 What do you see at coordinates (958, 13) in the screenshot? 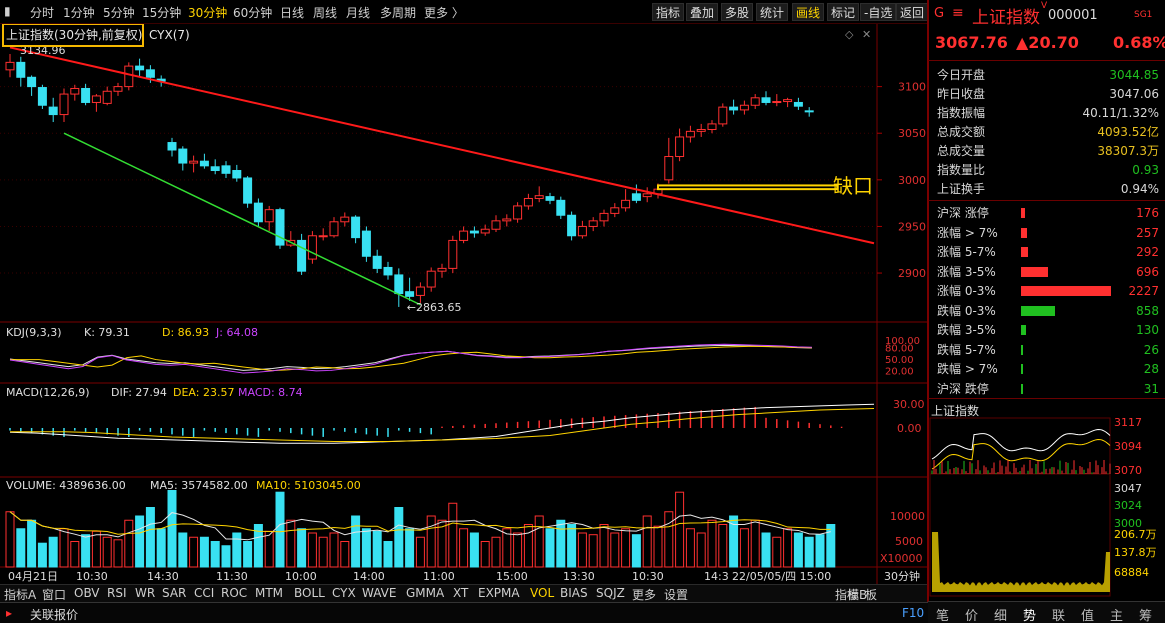
I see `menu-icon: ≡` at bounding box center [958, 13].